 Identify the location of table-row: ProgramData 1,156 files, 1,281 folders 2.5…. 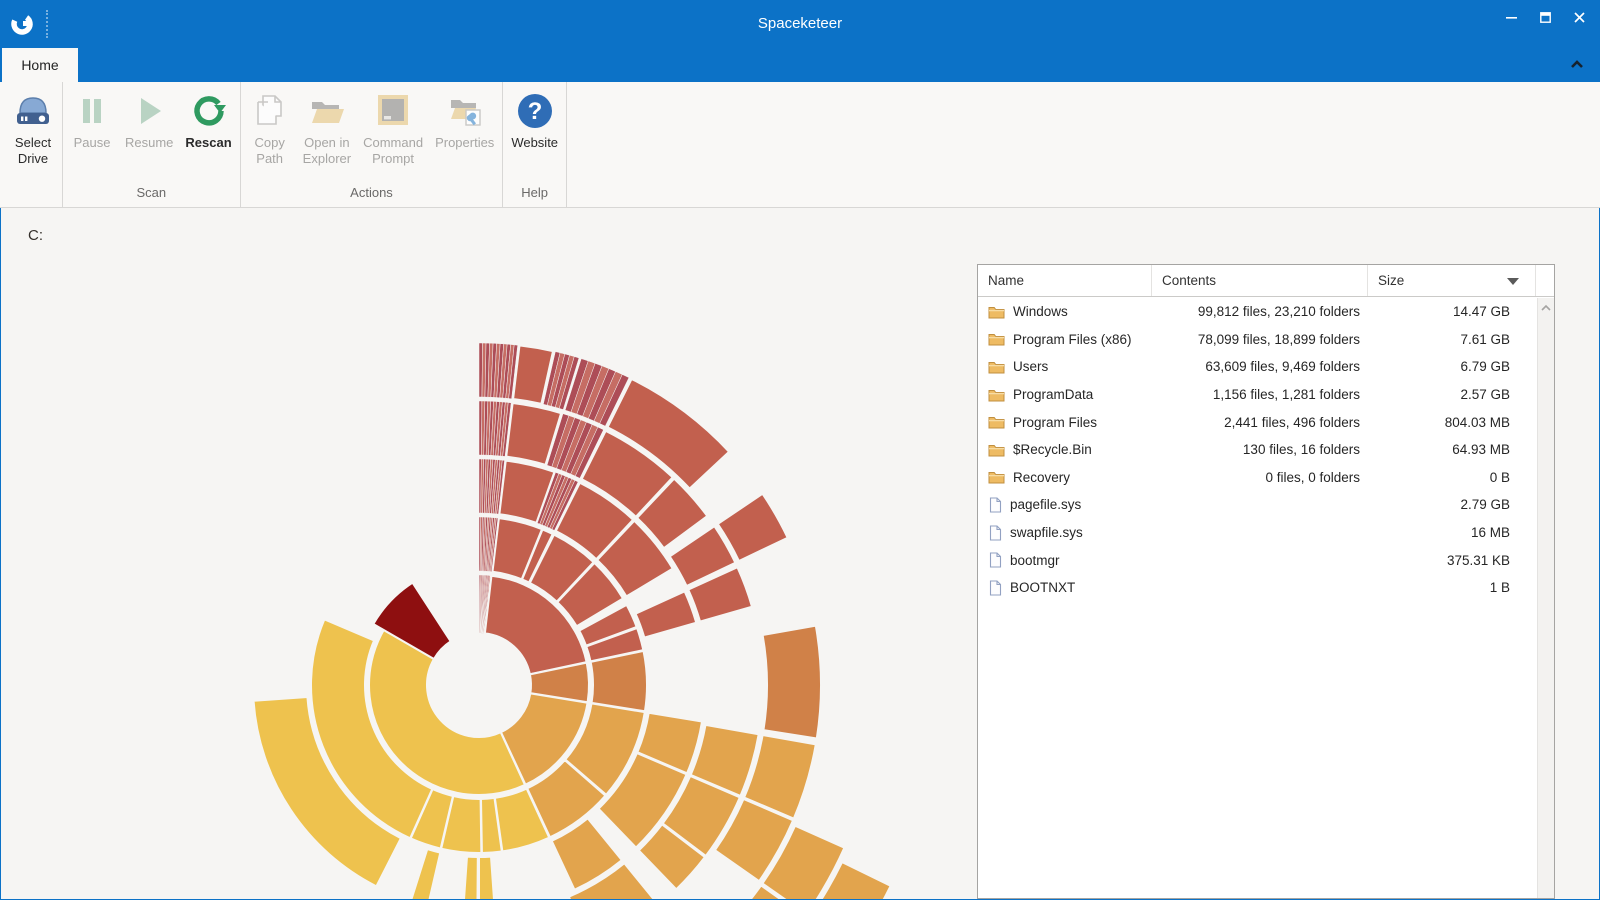
(1257, 395).